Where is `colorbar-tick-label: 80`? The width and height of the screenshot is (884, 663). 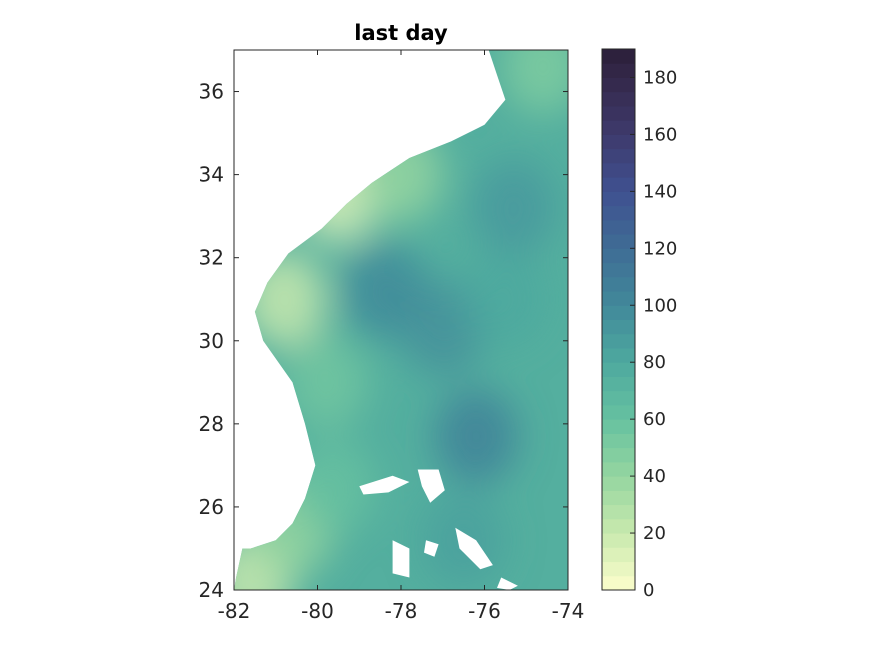 colorbar-tick-label: 80 is located at coordinates (654, 362).